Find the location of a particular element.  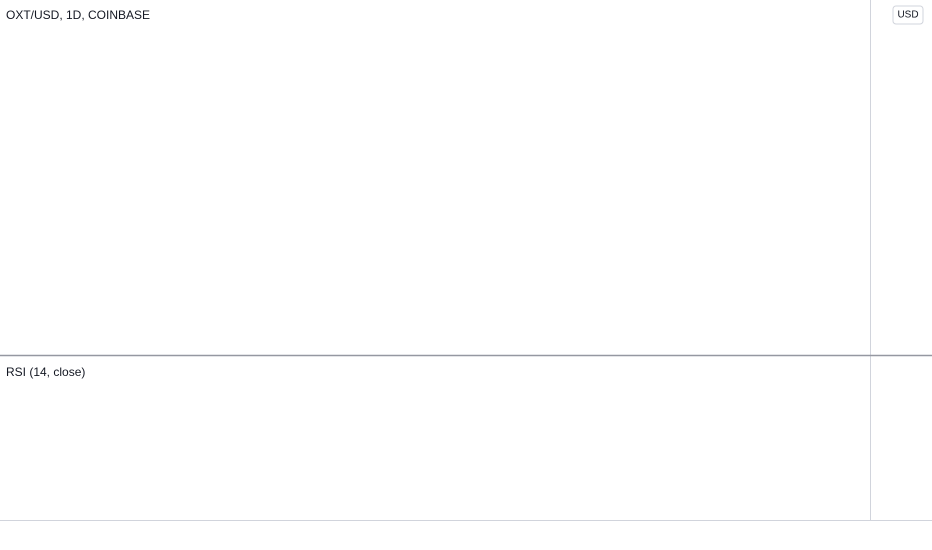

currency-button is located at coordinates (908, 15).